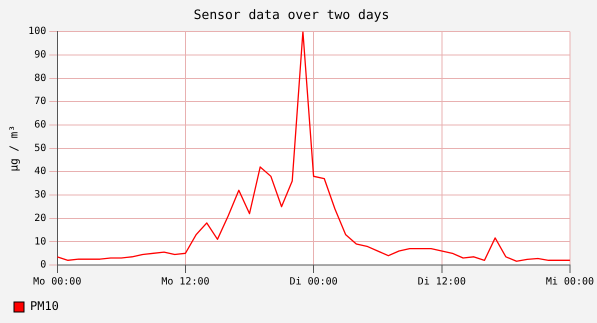  Describe the element at coordinates (40, 102) in the screenshot. I see `y-tick-label: 70` at that location.